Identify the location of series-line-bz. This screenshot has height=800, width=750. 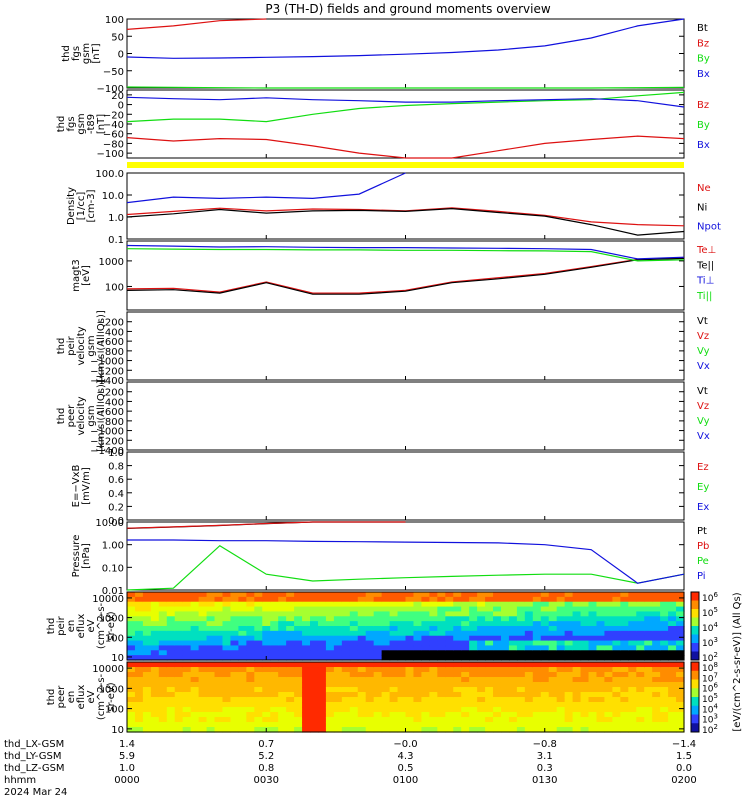
(405, 147).